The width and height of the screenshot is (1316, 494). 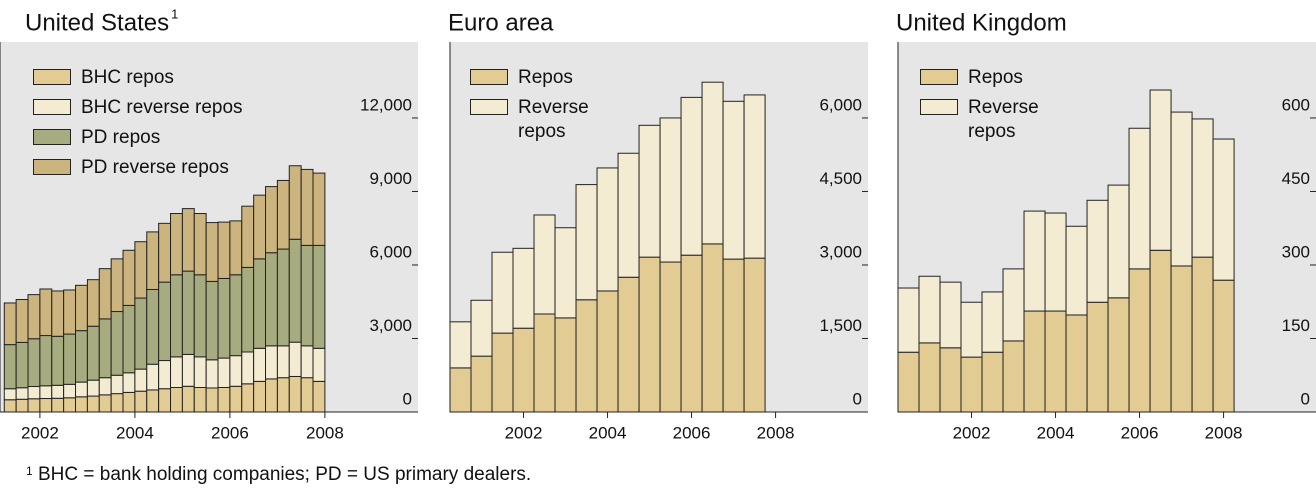 I want to click on legend-label: PD repos, so click(x=121, y=137).